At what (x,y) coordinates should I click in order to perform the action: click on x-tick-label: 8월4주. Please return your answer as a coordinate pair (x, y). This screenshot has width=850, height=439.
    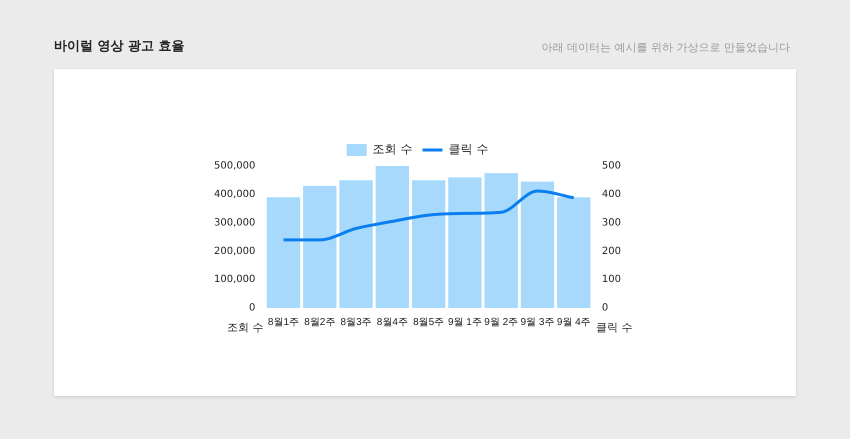
    Looking at the image, I should click on (392, 322).